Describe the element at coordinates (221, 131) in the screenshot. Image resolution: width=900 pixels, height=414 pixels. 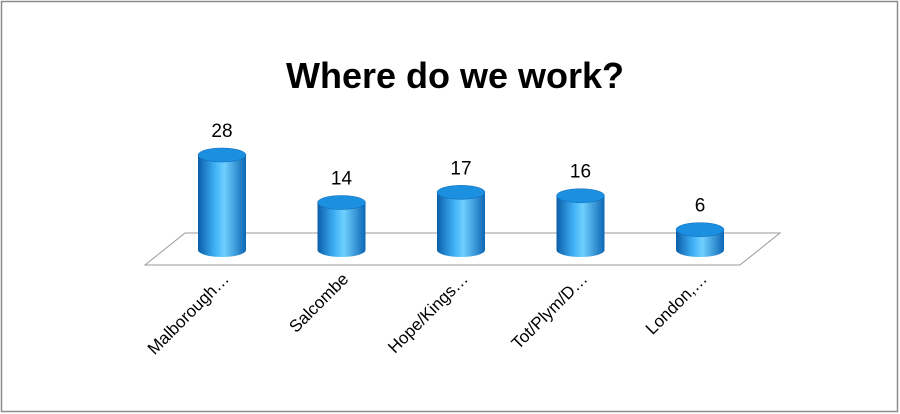
I see `value-label: 28` at that location.